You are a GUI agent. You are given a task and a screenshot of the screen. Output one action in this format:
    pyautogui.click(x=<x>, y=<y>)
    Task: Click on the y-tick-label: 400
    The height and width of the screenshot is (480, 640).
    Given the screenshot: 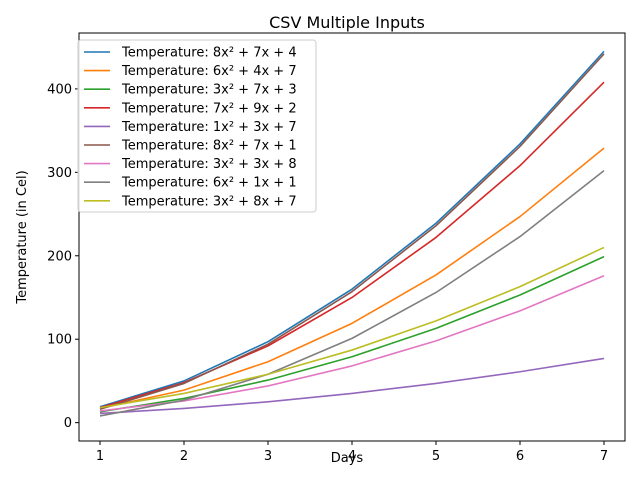 What is the action you would take?
    pyautogui.click(x=59, y=89)
    